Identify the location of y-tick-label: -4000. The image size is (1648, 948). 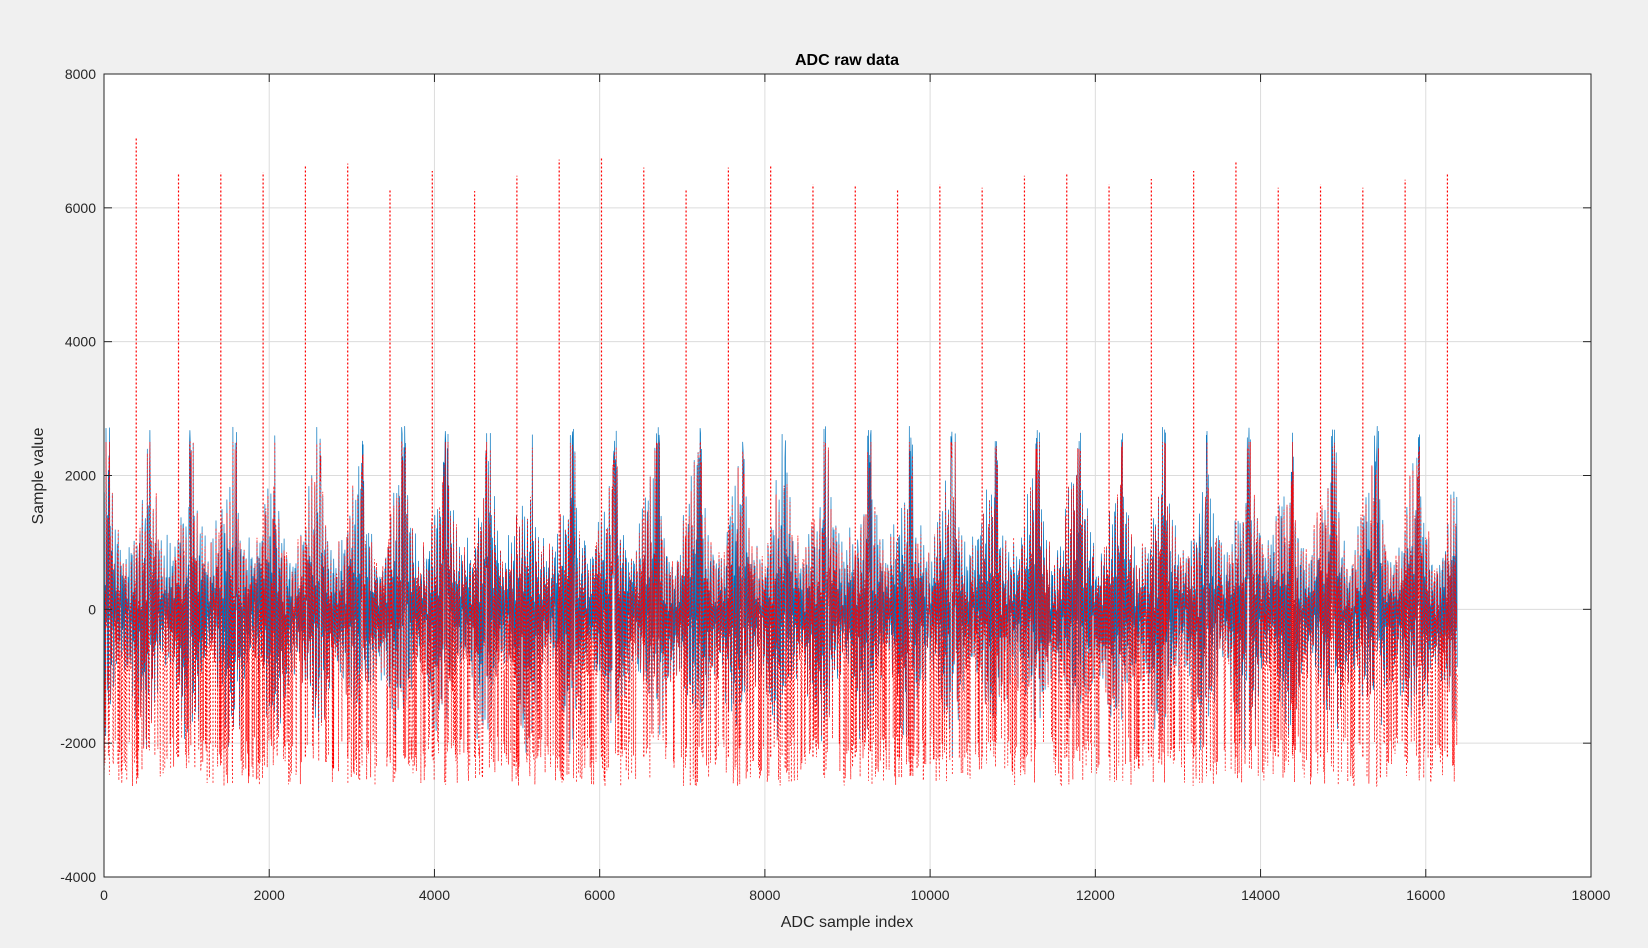
(78, 877).